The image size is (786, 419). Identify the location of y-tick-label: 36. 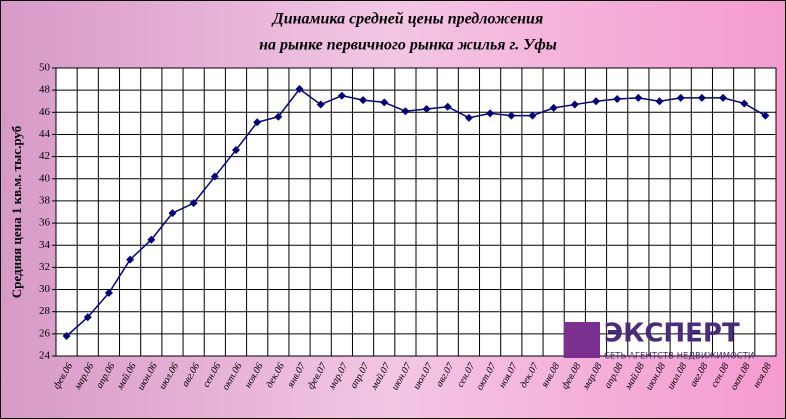
(45, 223).